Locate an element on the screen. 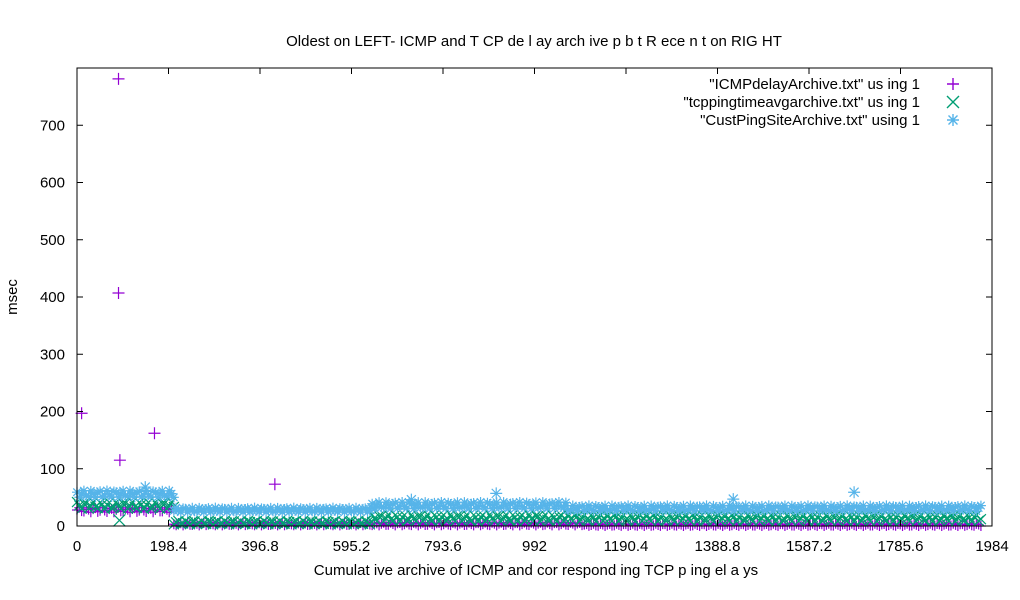 The image size is (1020, 600). x-tick-label: 1984 is located at coordinates (991, 546).